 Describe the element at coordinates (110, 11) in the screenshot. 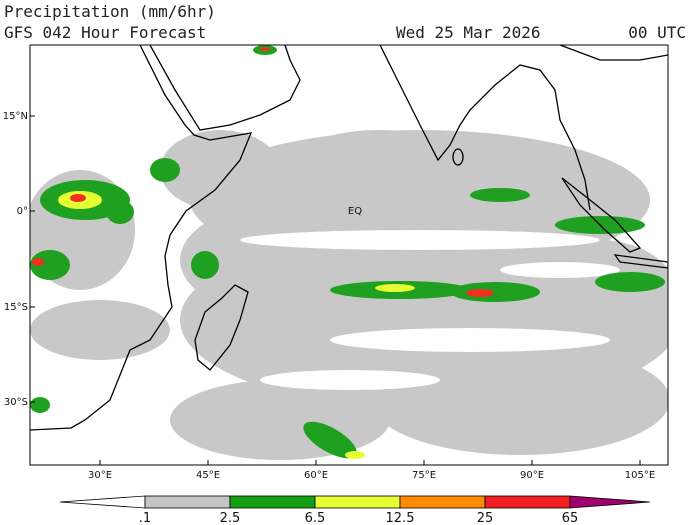

I see `title: Precipitation (mm/6hr)` at that location.